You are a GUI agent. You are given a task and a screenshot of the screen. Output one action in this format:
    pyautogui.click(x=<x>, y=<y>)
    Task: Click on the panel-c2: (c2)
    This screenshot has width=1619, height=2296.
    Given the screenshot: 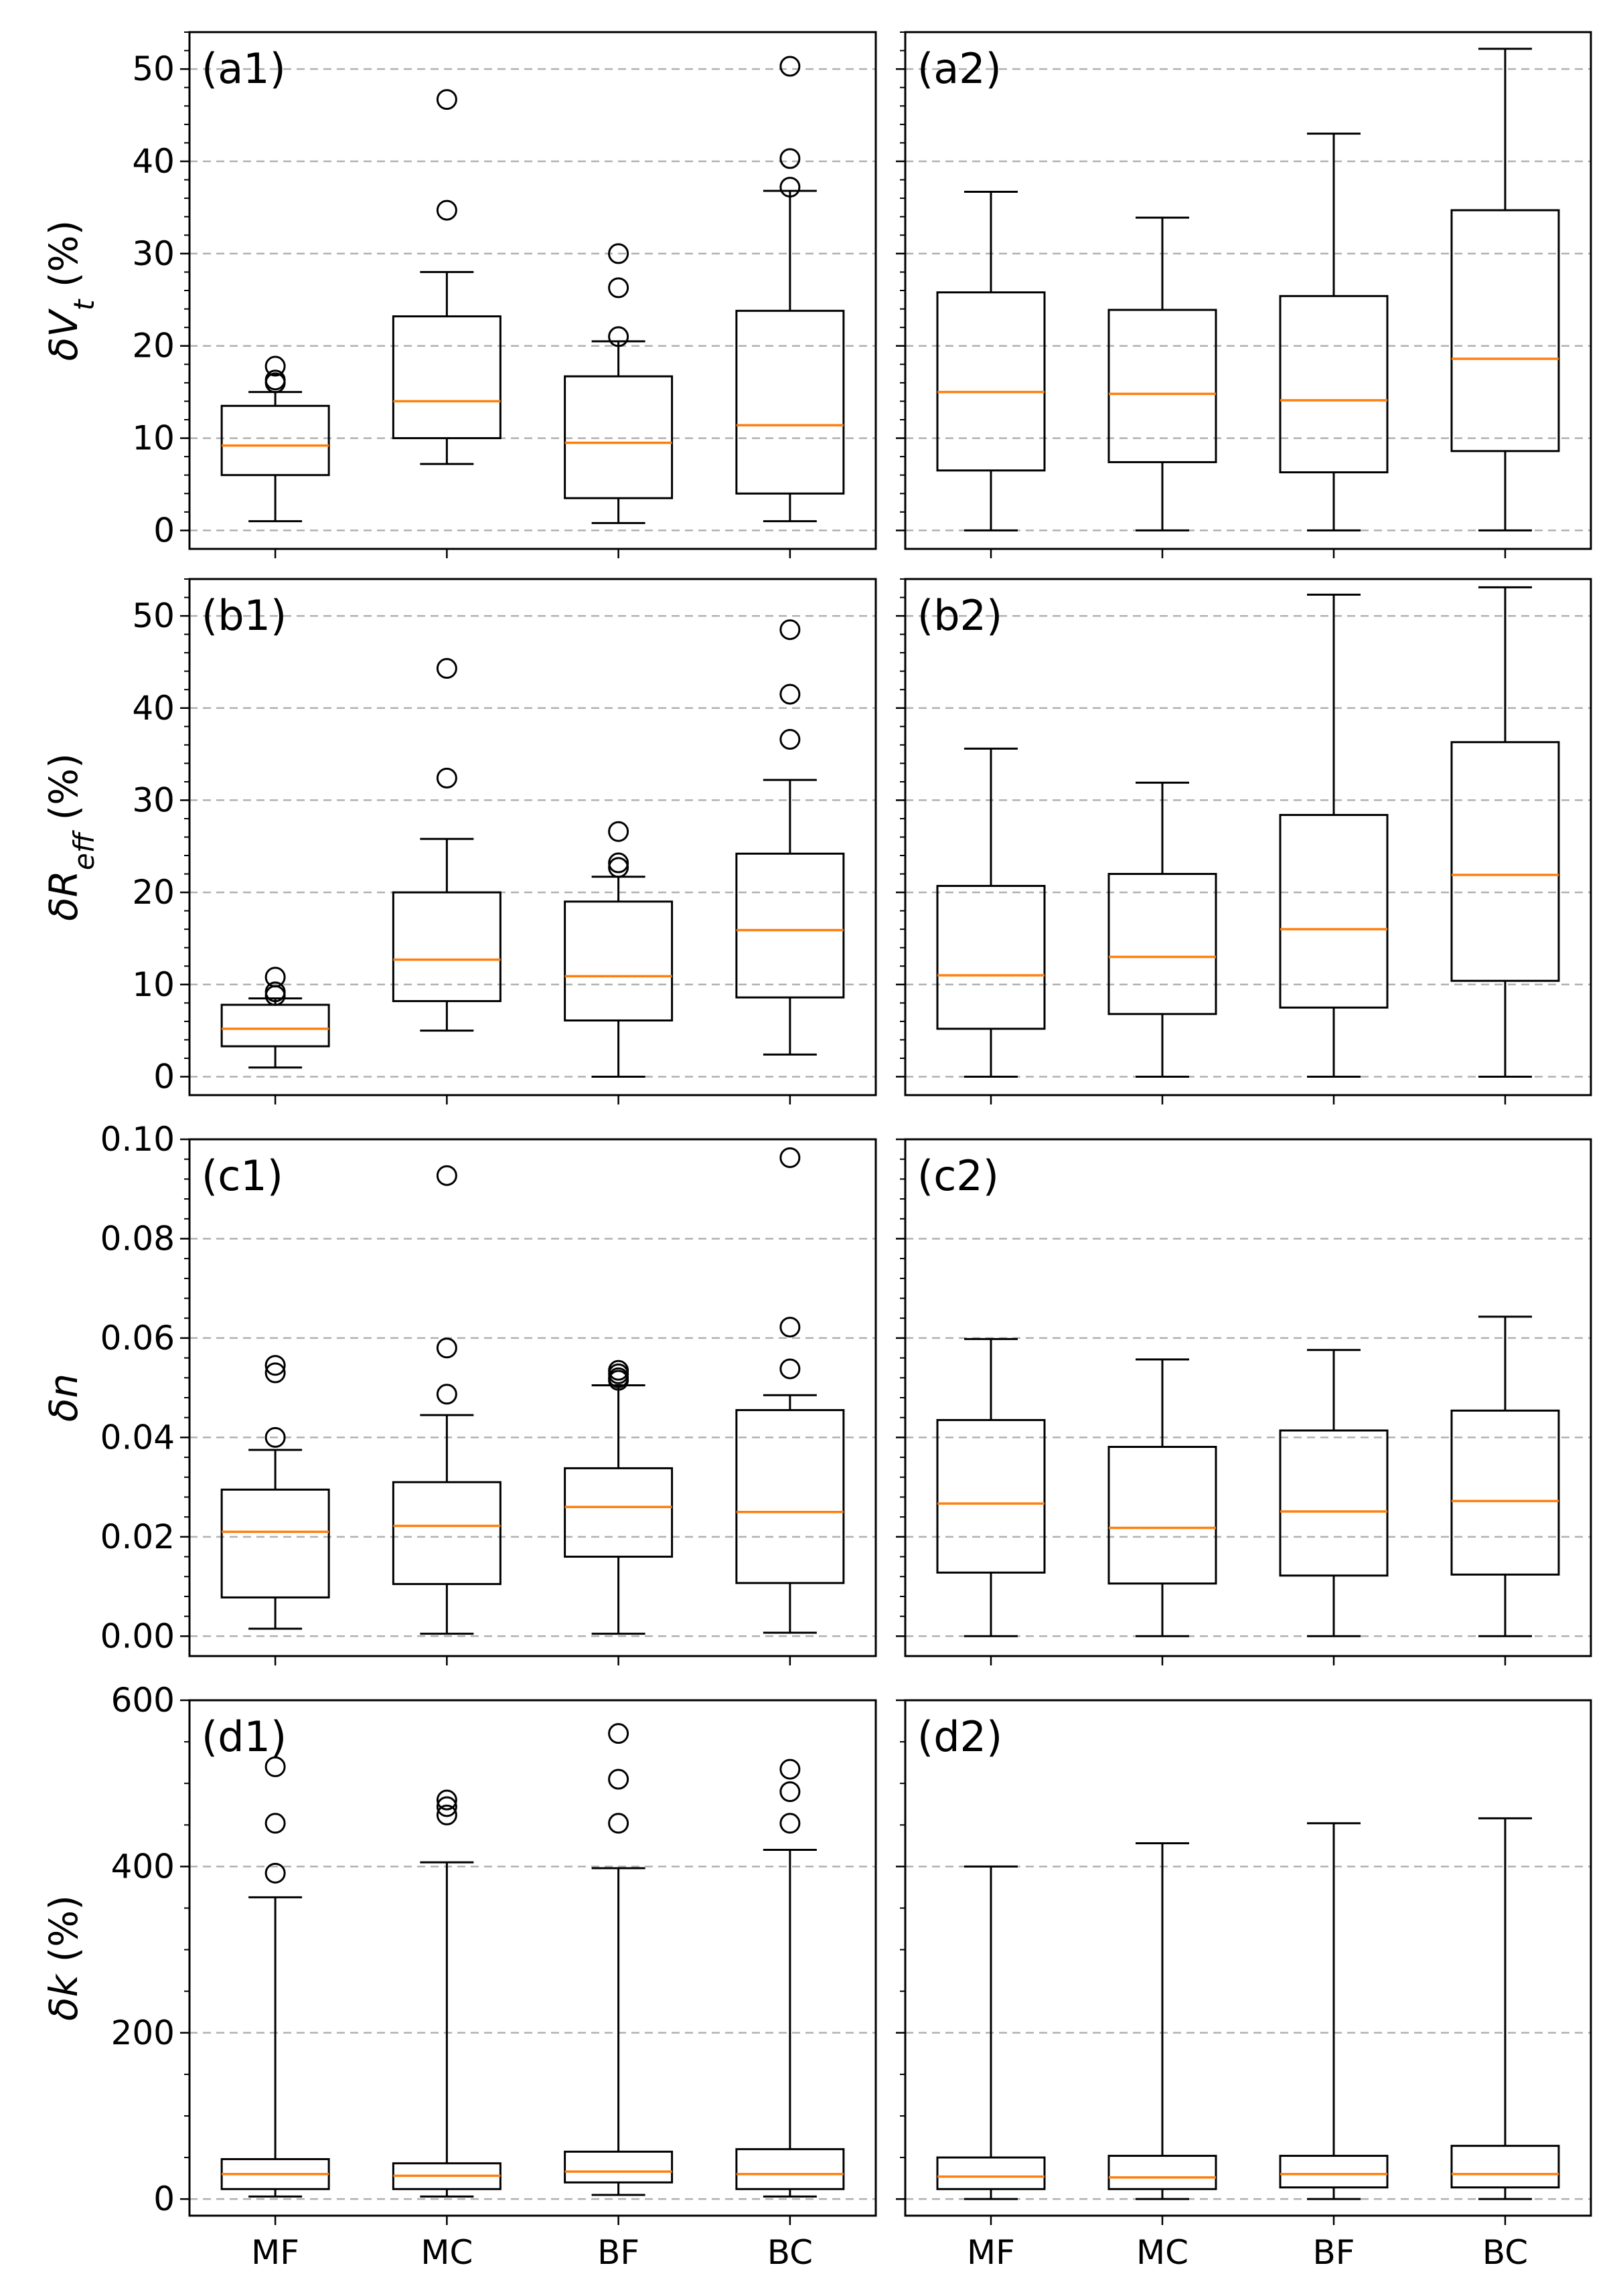 What is the action you would take?
    pyautogui.click(x=1244, y=1402)
    